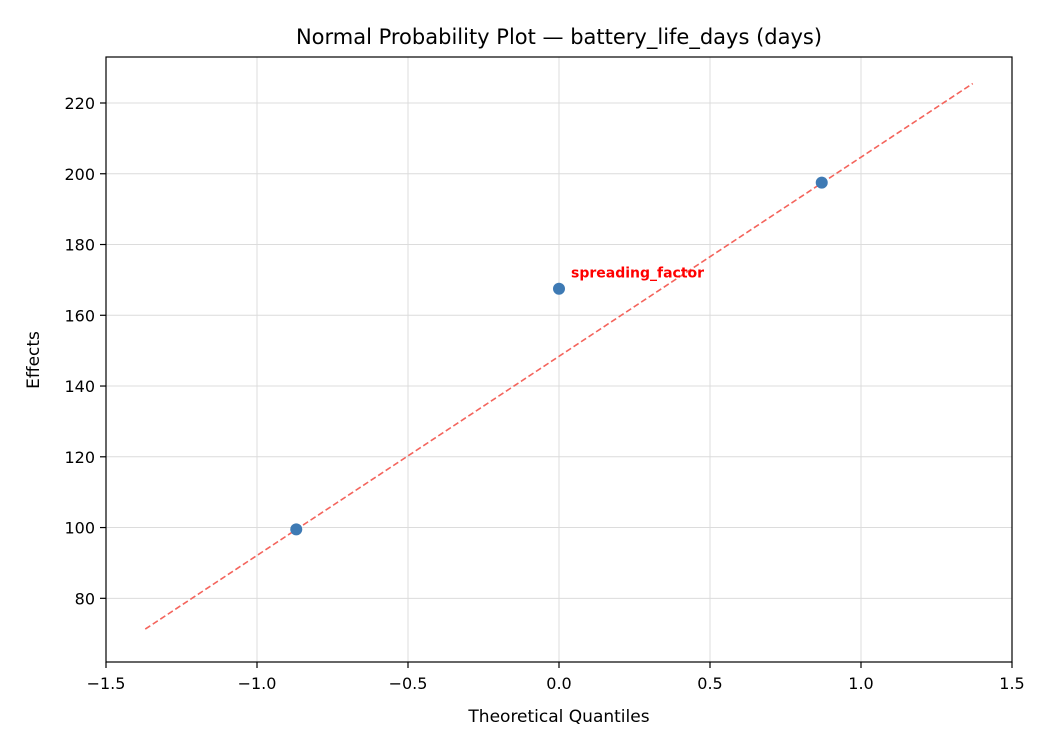  What do you see at coordinates (79, 174) in the screenshot?
I see `y-tick-label: 200` at bounding box center [79, 174].